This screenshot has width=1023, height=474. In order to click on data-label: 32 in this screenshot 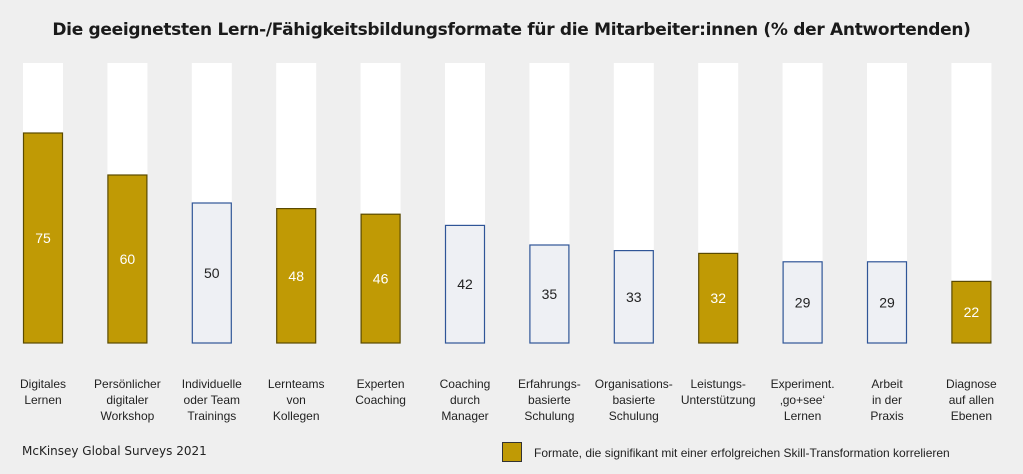, I will do `click(718, 298)`.